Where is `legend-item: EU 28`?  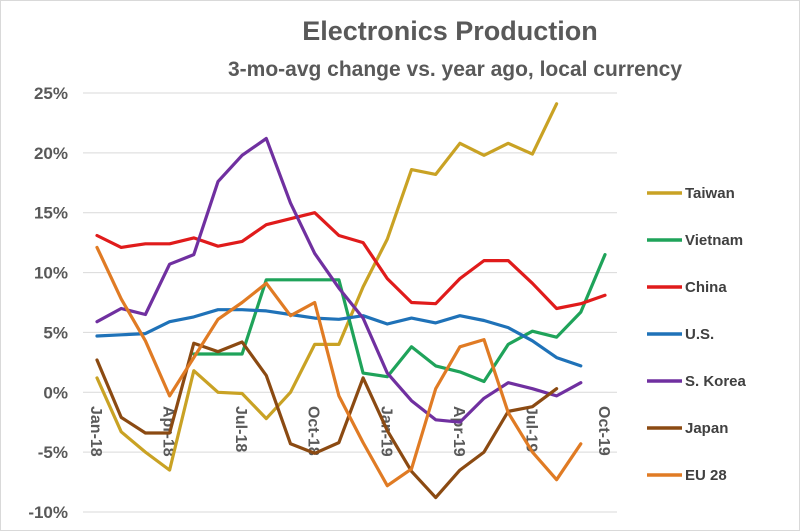 legend-item: EU 28 is located at coordinates (687, 475).